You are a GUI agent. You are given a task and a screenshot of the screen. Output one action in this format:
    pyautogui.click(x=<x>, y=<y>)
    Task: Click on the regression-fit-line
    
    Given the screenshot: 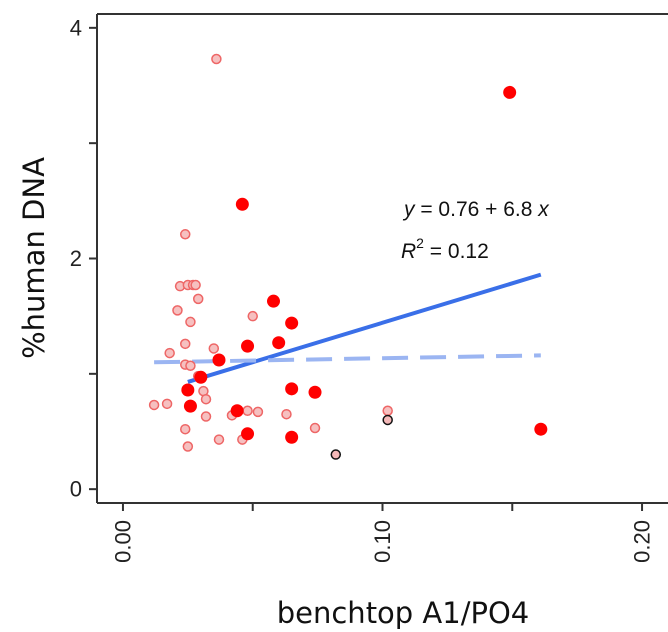 What is the action you would take?
    pyautogui.click(x=364, y=328)
    